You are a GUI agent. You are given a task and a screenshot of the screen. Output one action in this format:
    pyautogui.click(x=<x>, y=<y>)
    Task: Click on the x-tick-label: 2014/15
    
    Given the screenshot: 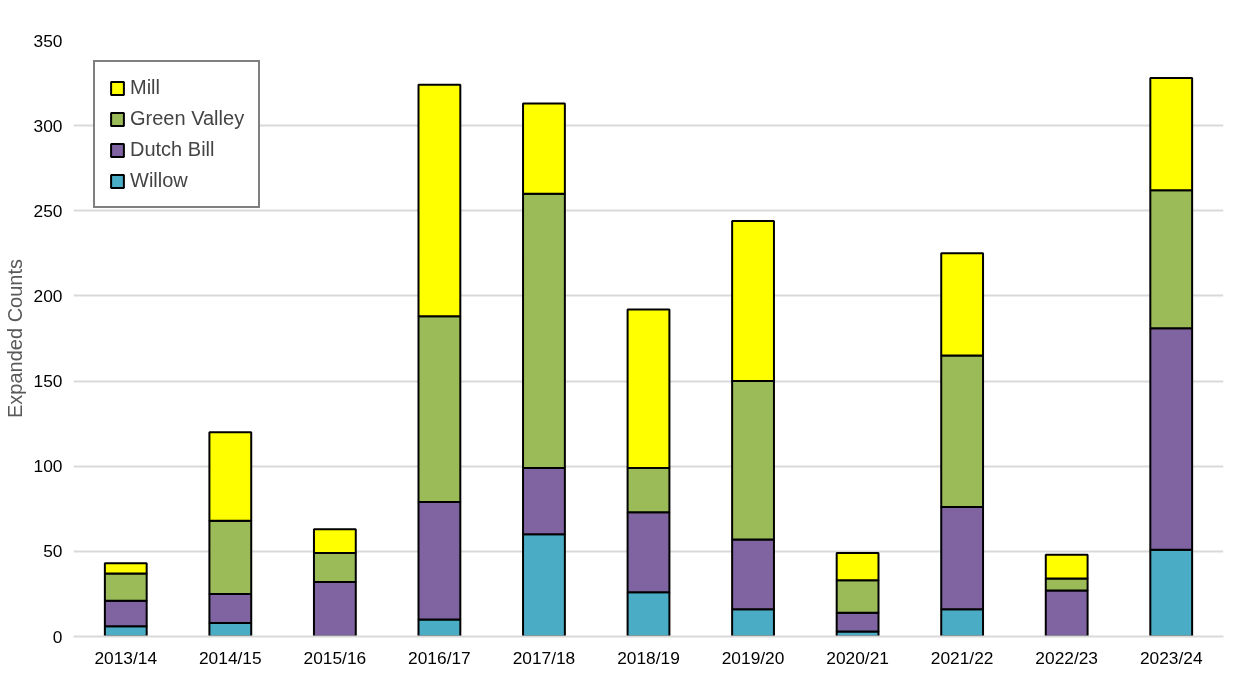 What is the action you would take?
    pyautogui.click(x=230, y=657)
    